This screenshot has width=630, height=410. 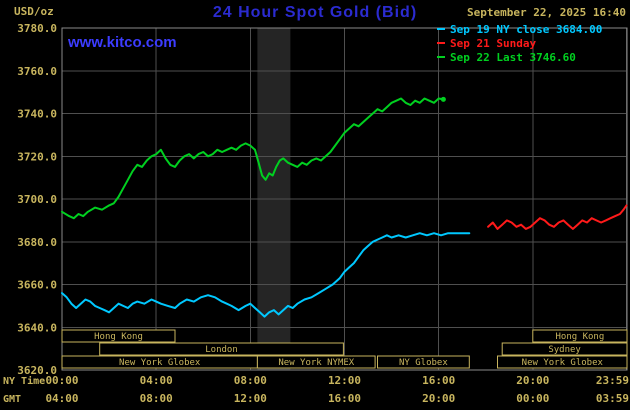 What do you see at coordinates (37, 28) in the screenshot?
I see `y-tick-label: 3780.0` at bounding box center [37, 28].